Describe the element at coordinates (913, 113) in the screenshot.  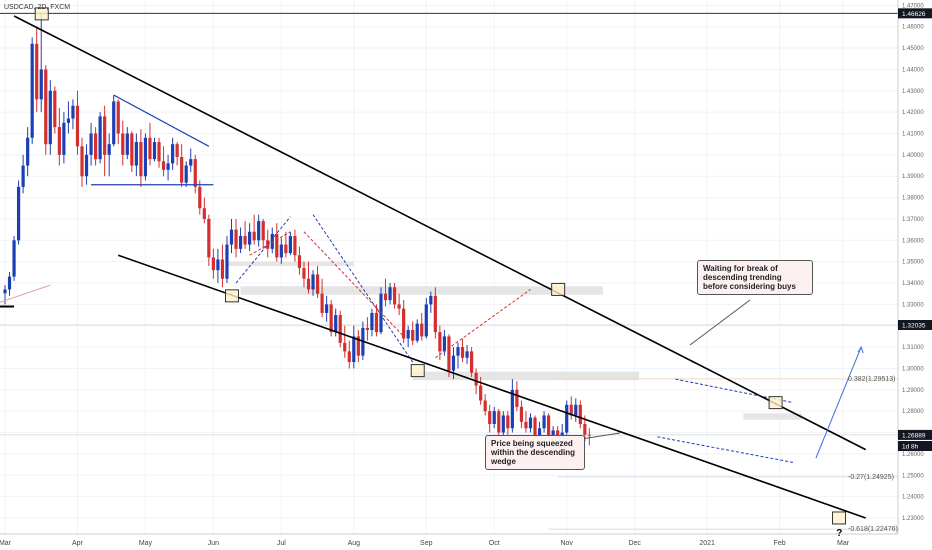
I see `y-tick-label: 1.42000` at that location.